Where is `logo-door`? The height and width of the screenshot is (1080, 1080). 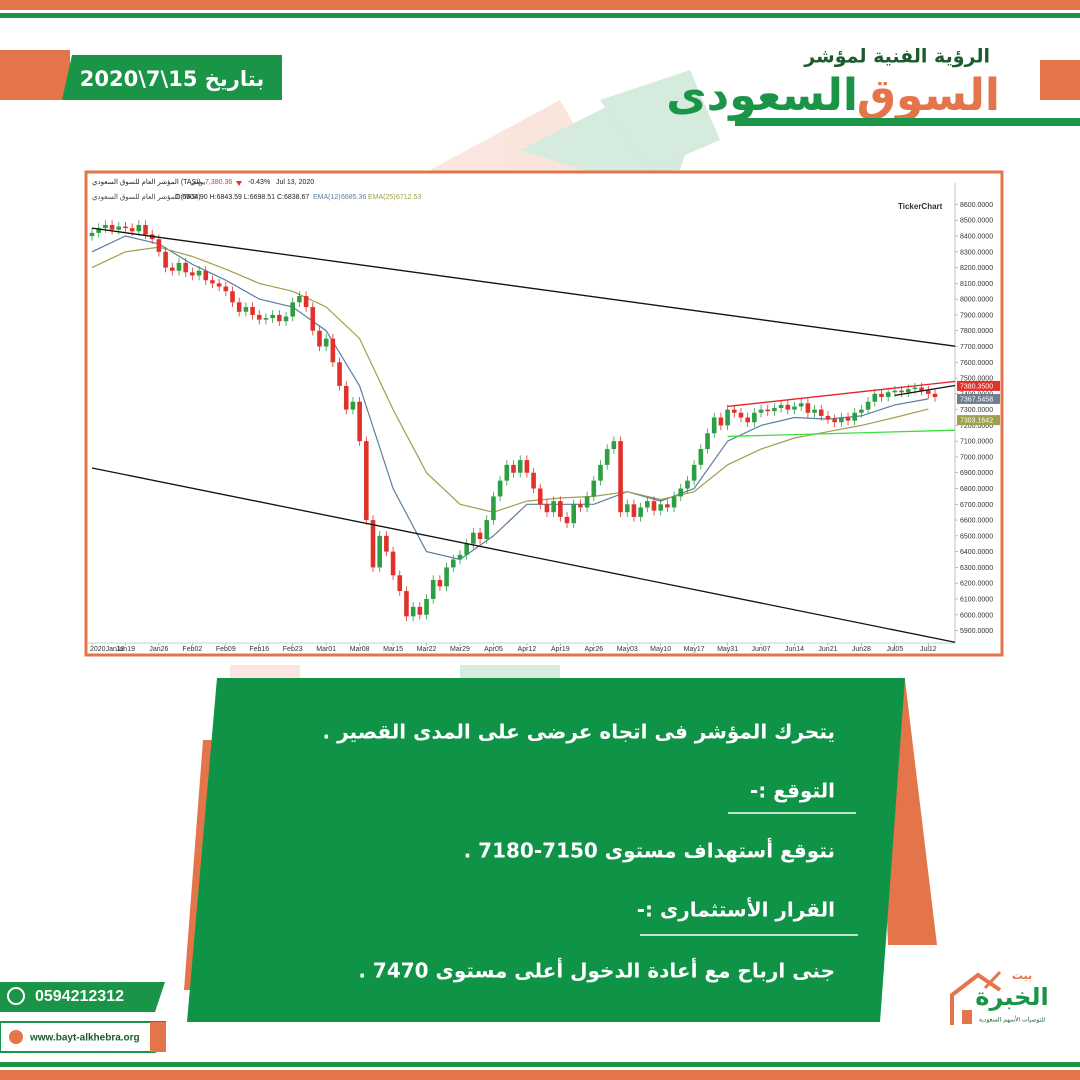 logo-door is located at coordinates (967, 1017).